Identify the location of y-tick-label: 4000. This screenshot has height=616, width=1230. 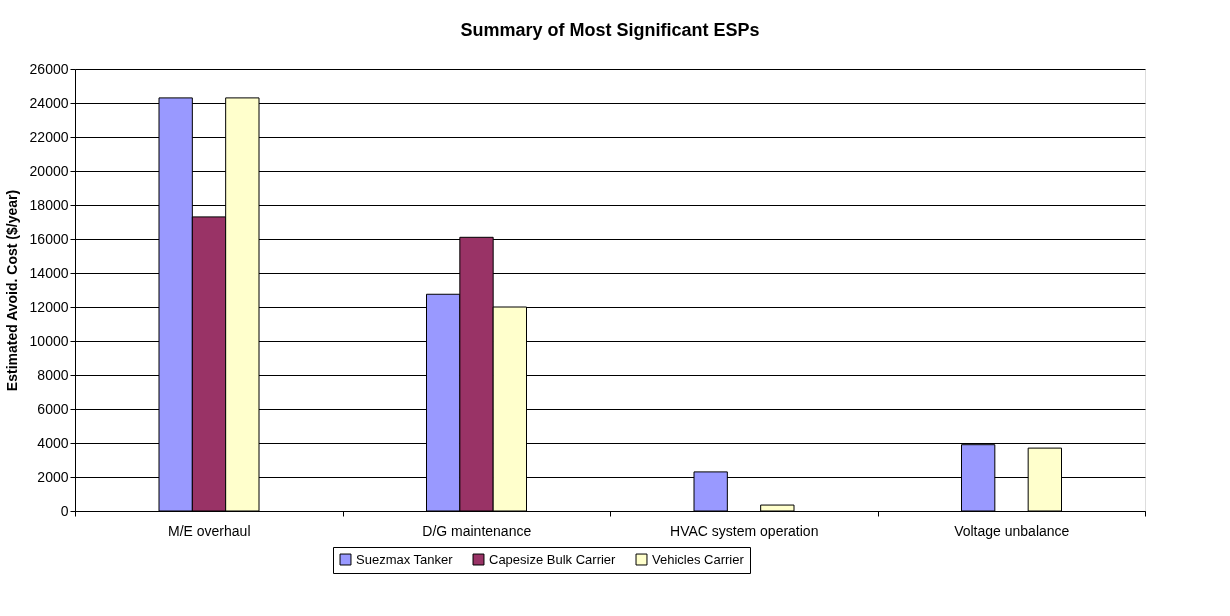
(53, 442).